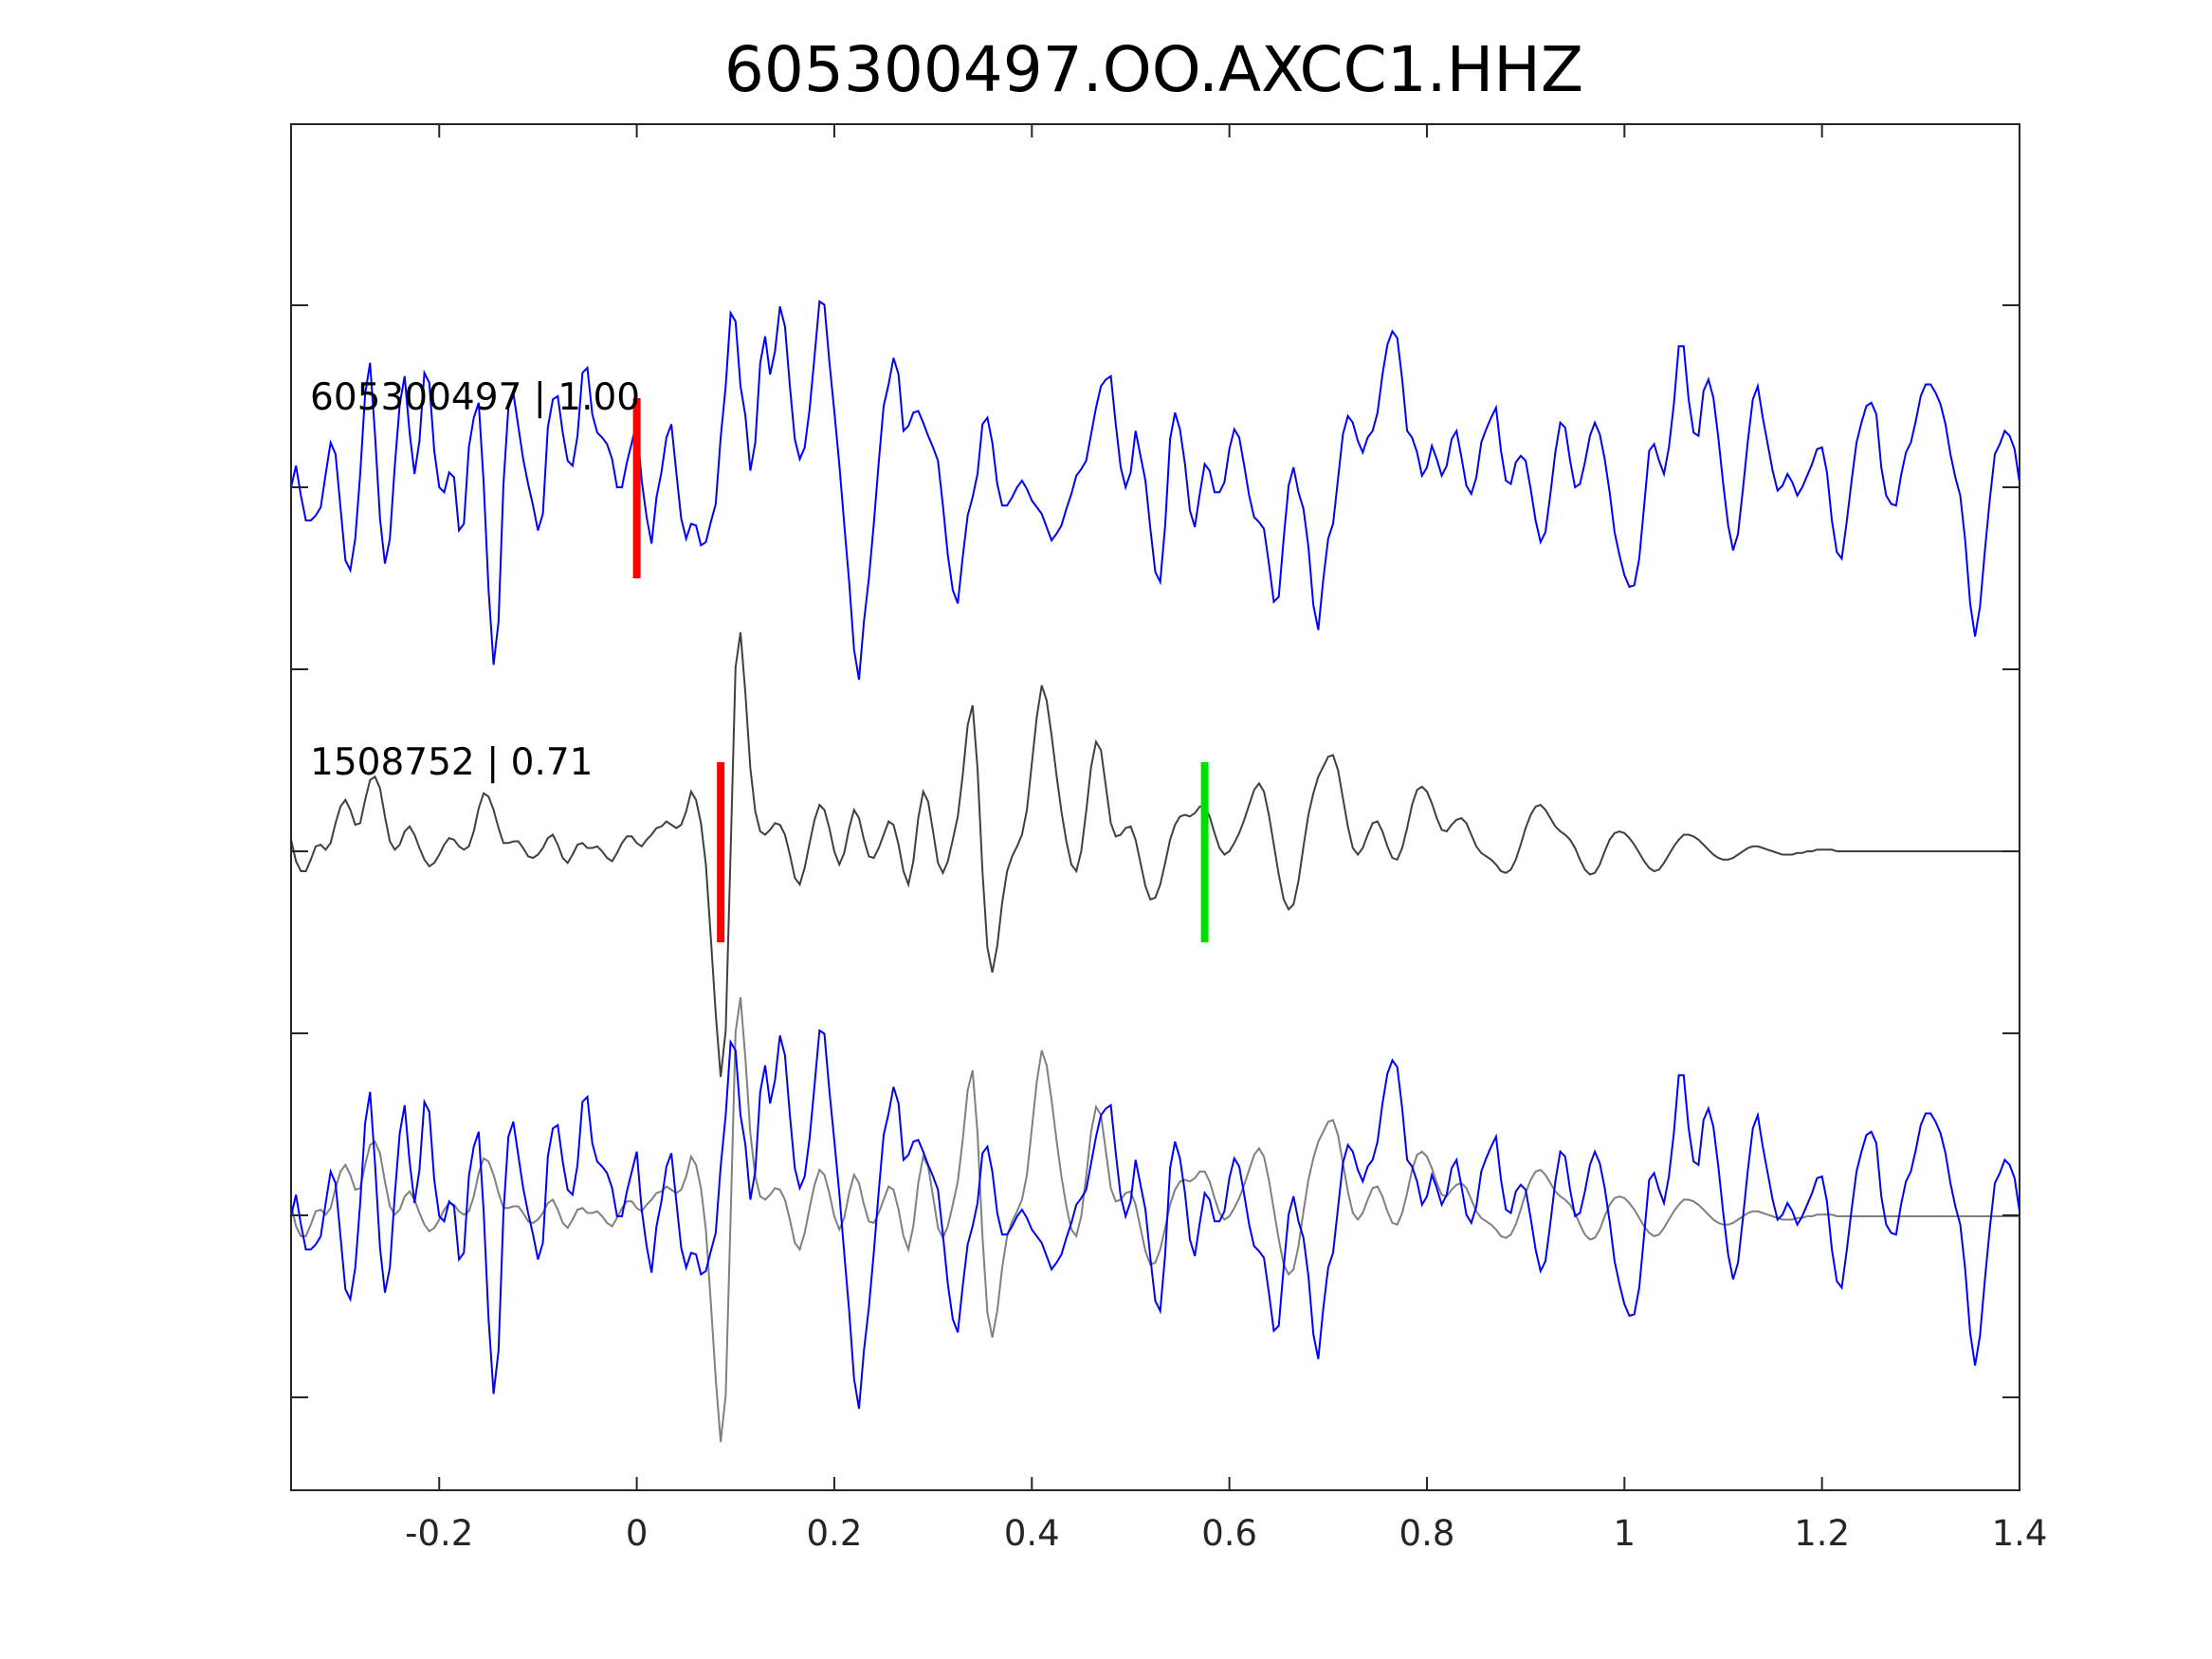 This screenshot has height=1659, width=2212. I want to click on x-tick-label: 0.2, so click(835, 1533).